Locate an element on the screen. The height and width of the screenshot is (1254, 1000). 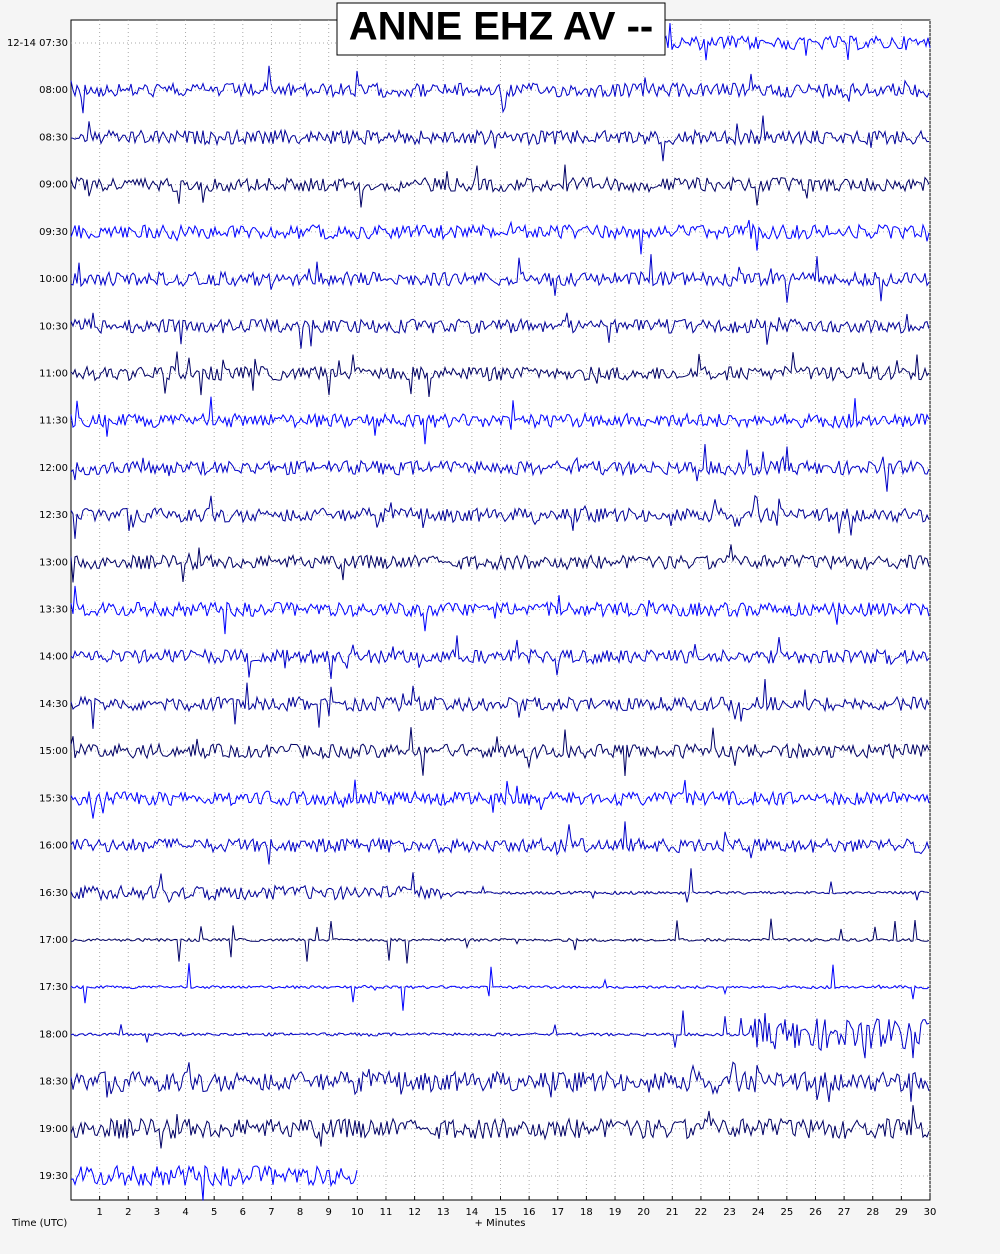
y-tick-label: 08:30 is located at coordinates (53, 137).